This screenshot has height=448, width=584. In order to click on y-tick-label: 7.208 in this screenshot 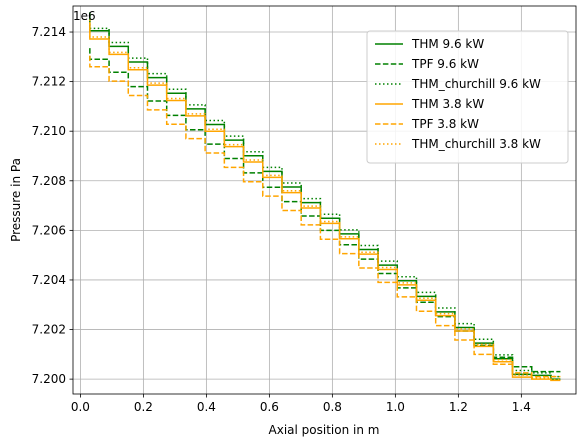, I will do `click(49, 181)`.